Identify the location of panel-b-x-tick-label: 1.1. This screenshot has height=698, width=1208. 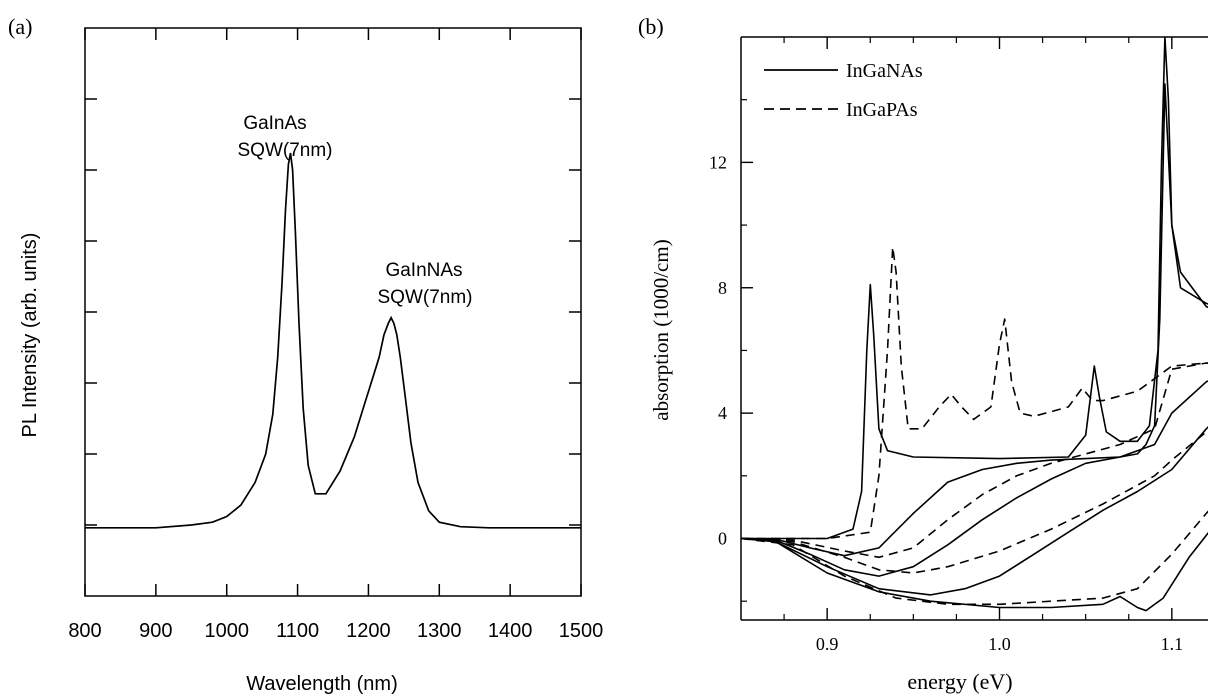
(1172, 644).